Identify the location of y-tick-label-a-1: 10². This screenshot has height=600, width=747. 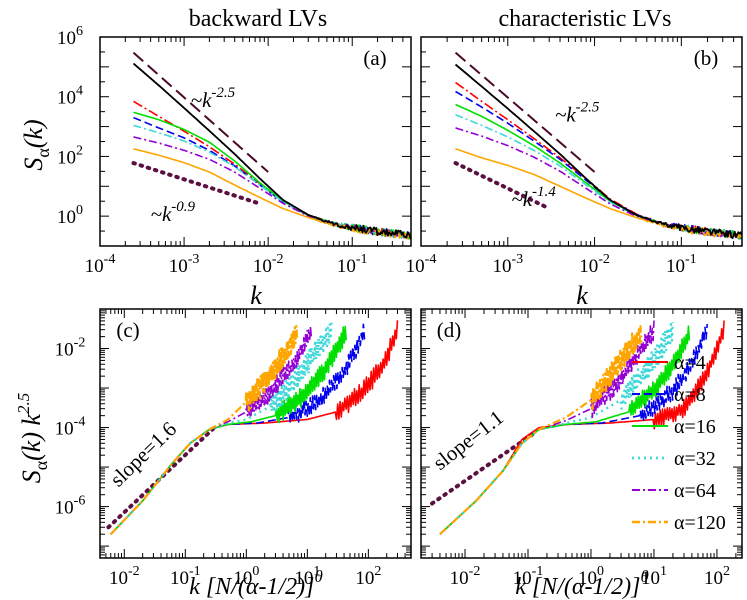
(70, 155).